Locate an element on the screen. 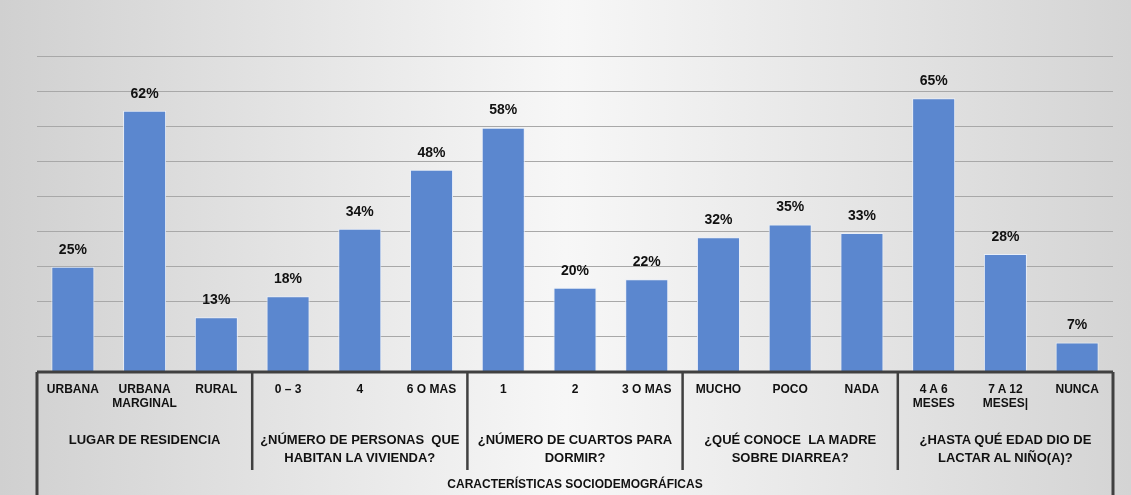 This screenshot has width=1131, height=495. x-tick-label: URBANA is located at coordinates (73, 388).